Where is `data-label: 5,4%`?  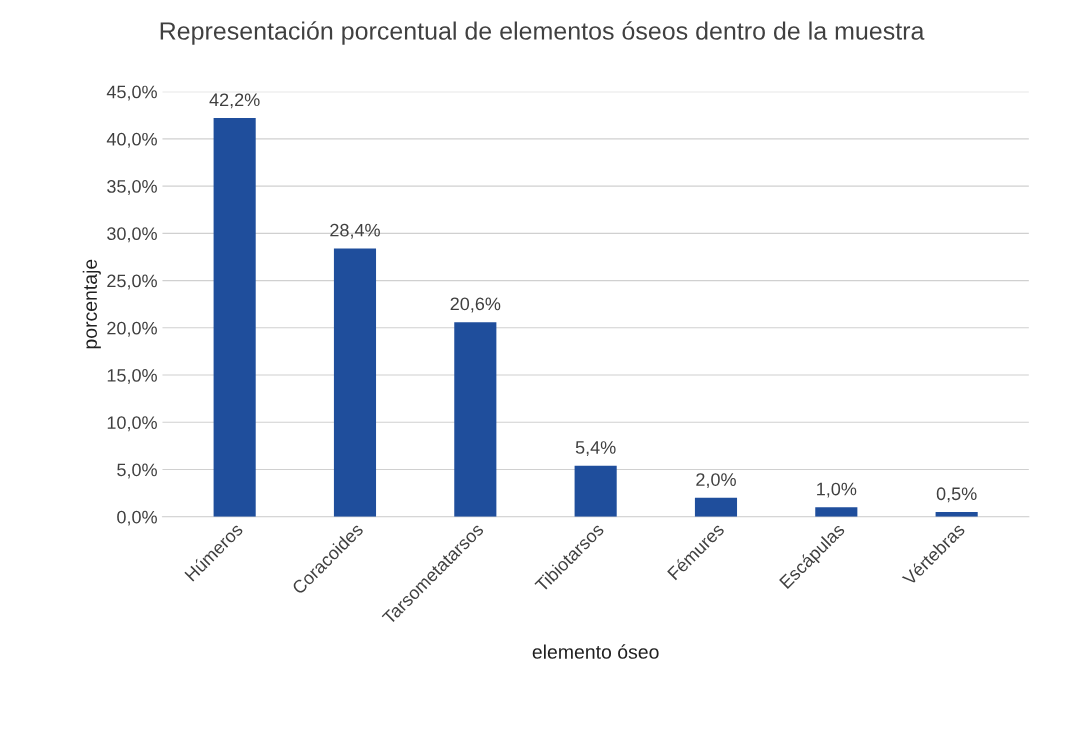
data-label: 5,4% is located at coordinates (595, 448).